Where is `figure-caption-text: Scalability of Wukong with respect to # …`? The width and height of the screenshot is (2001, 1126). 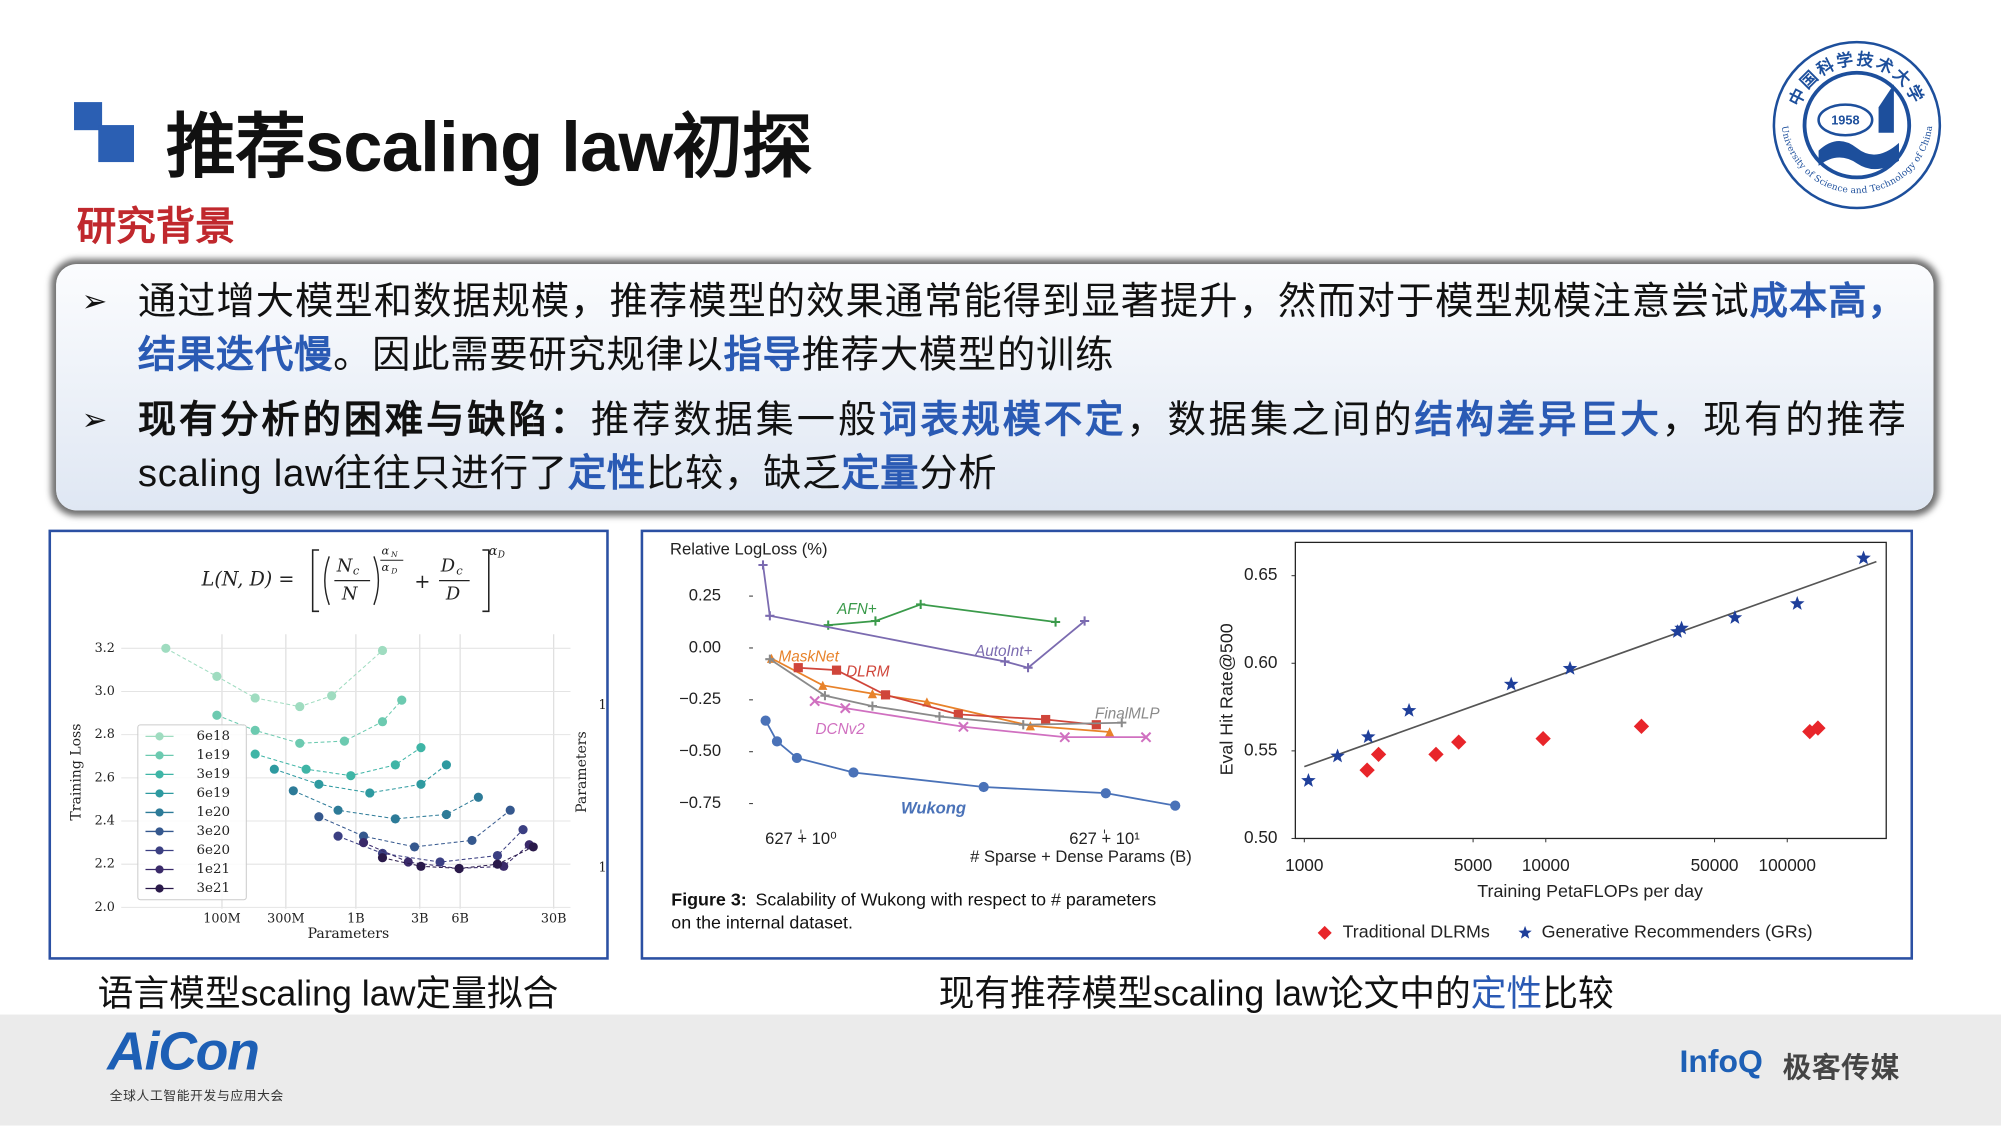 figure-caption-text: Scalability of Wukong with respect to # … is located at coordinates (956, 900).